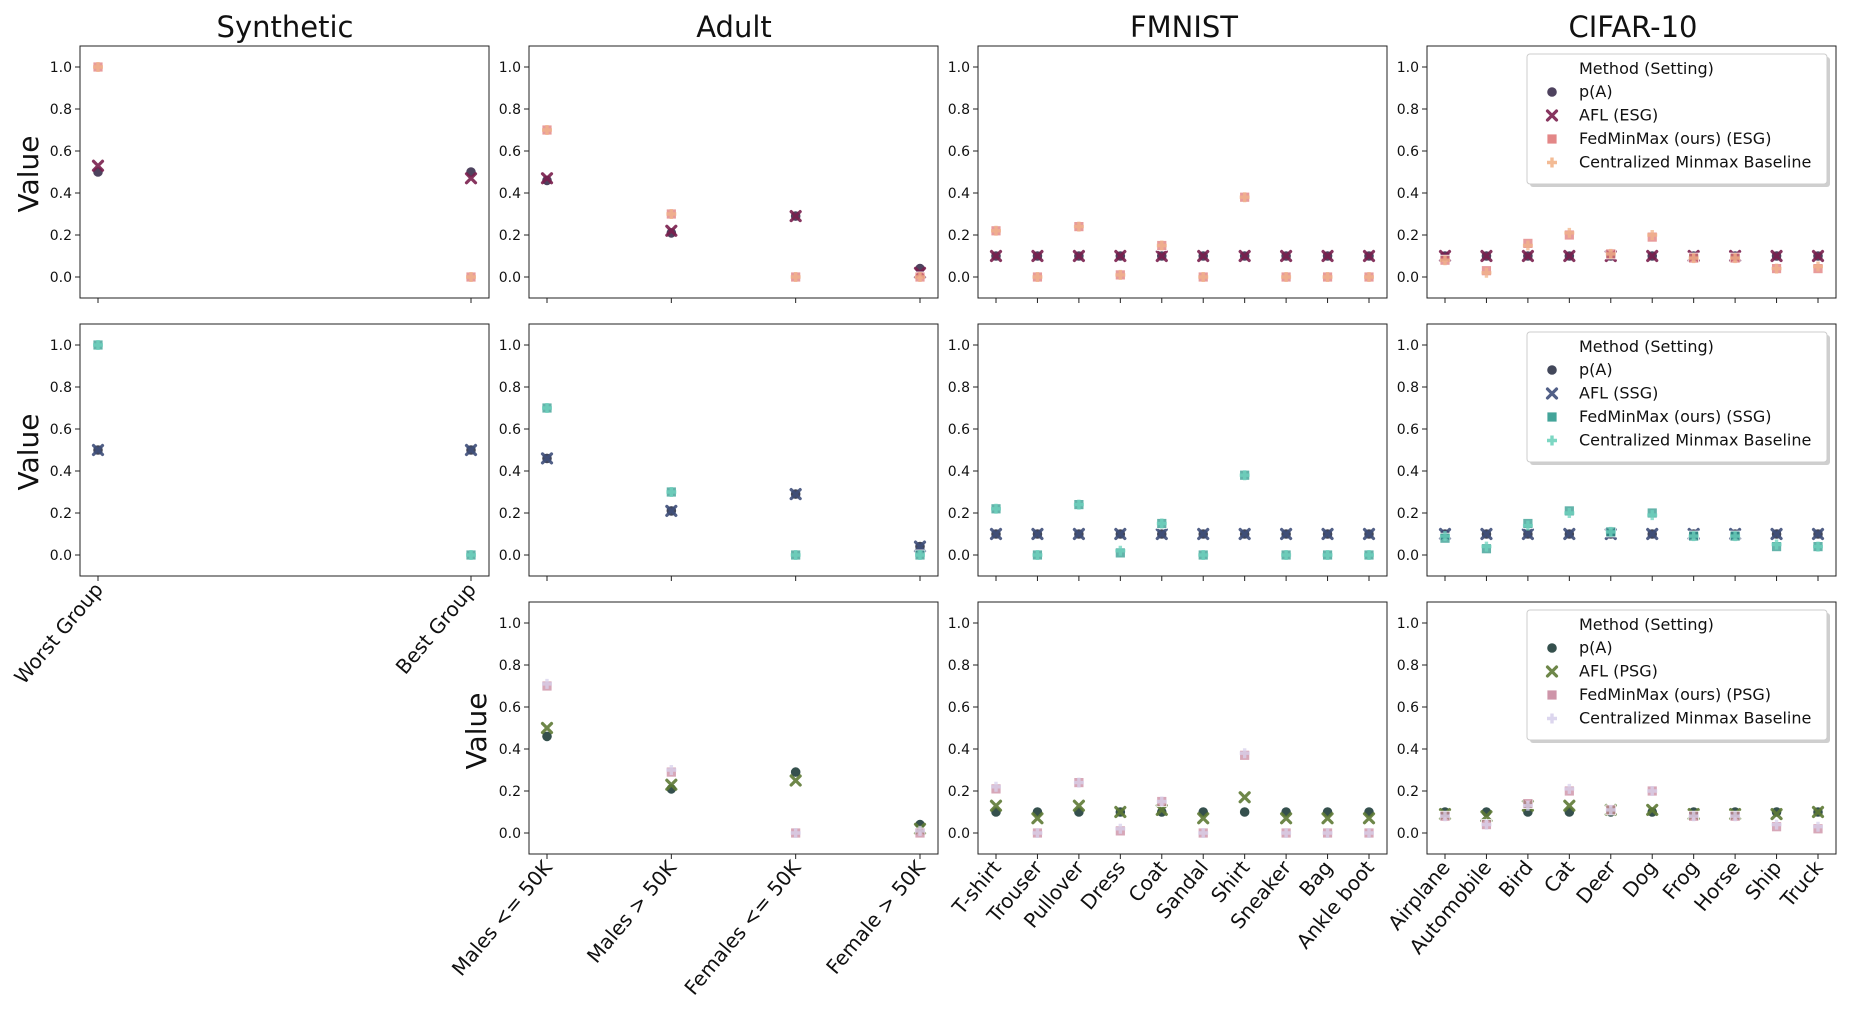  What do you see at coordinates (1596, 369) in the screenshot?
I see `legend-entry: p(A)` at bounding box center [1596, 369].